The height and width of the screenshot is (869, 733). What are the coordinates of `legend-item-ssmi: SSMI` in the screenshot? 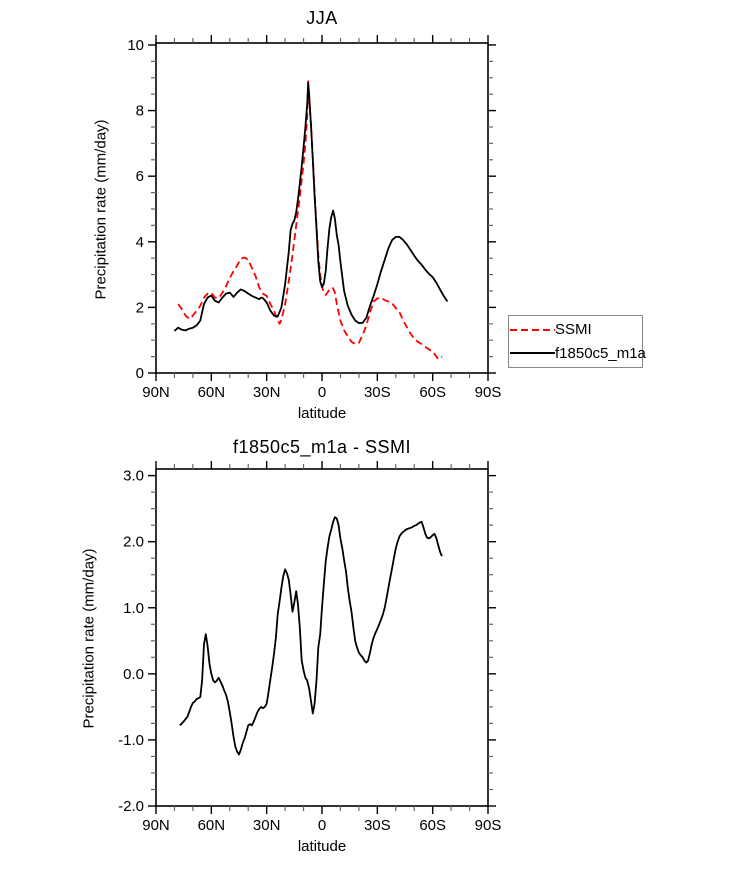 It's located at (575, 330).